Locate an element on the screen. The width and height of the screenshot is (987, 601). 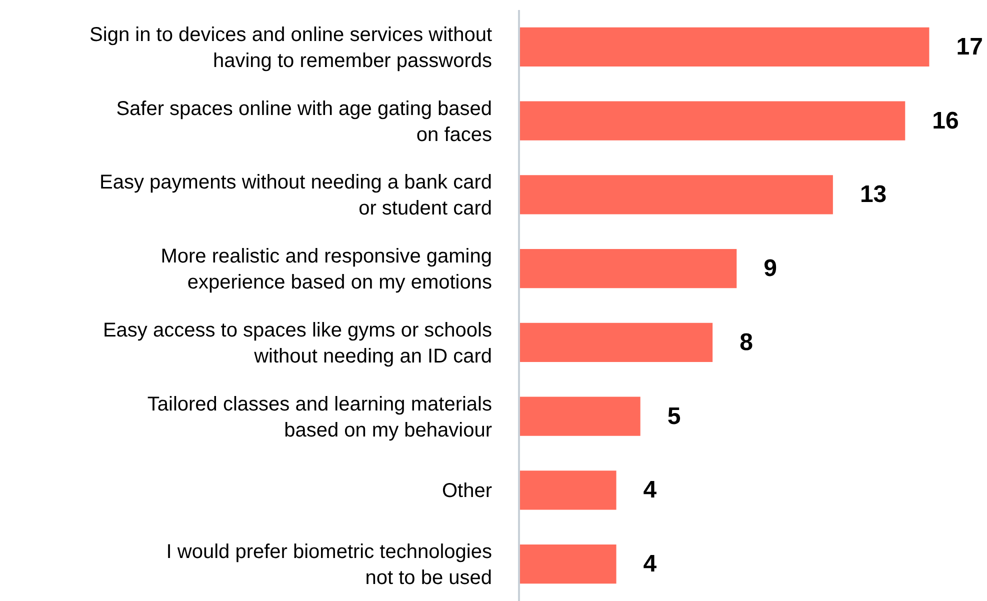
y-tick-label: Safer spaces online with age gating based on faces is located at coordinates (304, 122).